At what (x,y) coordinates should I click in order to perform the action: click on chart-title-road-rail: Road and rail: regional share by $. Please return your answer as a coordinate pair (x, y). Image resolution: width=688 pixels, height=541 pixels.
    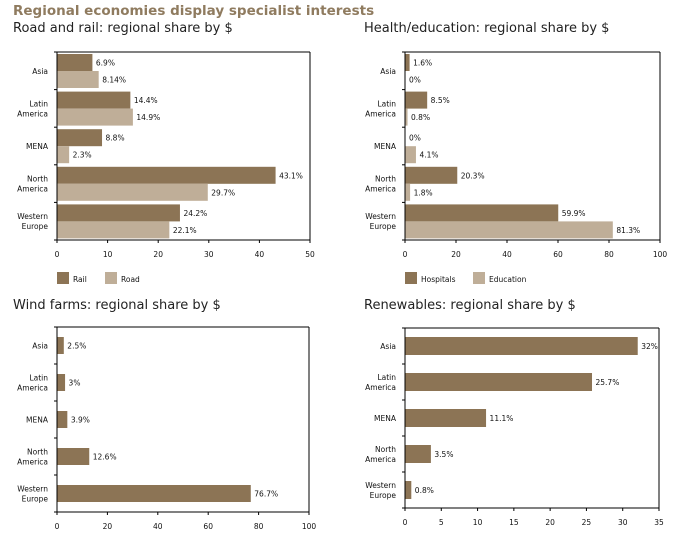
    Looking at the image, I should click on (123, 28).